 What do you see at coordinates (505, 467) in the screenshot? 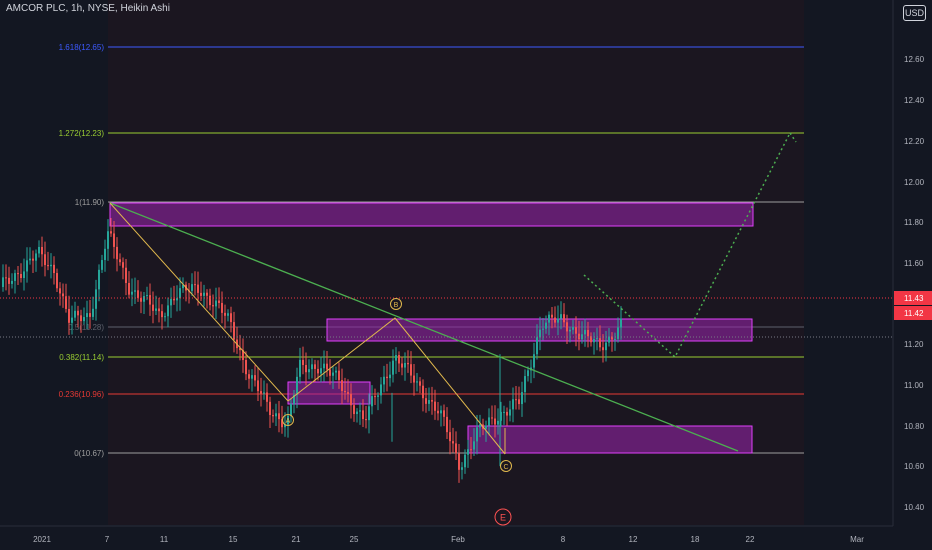
I see `wave-label-c: C` at bounding box center [505, 467].